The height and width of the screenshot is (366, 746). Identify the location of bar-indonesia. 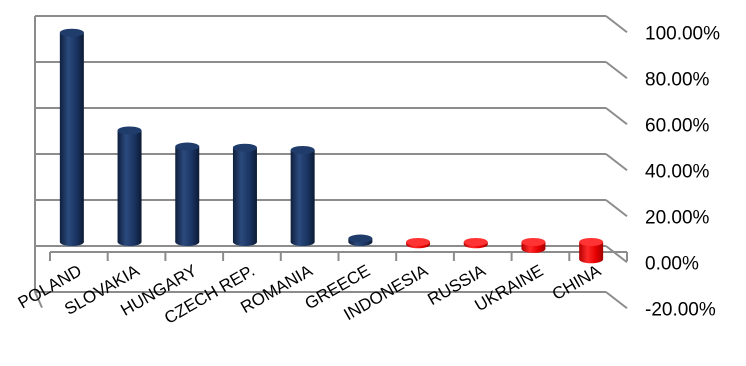
(418, 243).